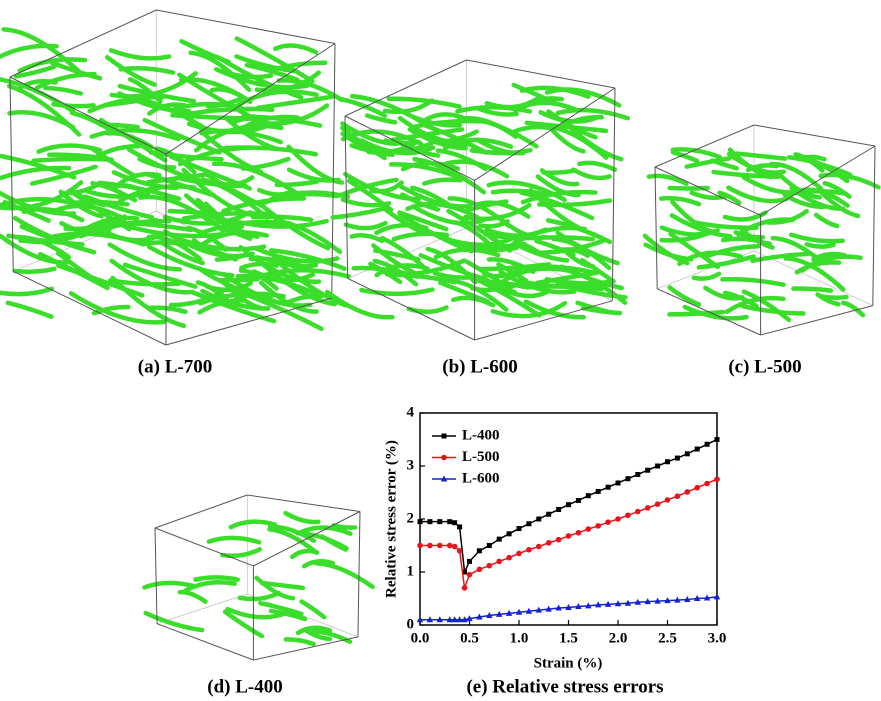 This screenshot has height=701, width=881. I want to click on x-tick-label: 2.5, so click(667, 638).